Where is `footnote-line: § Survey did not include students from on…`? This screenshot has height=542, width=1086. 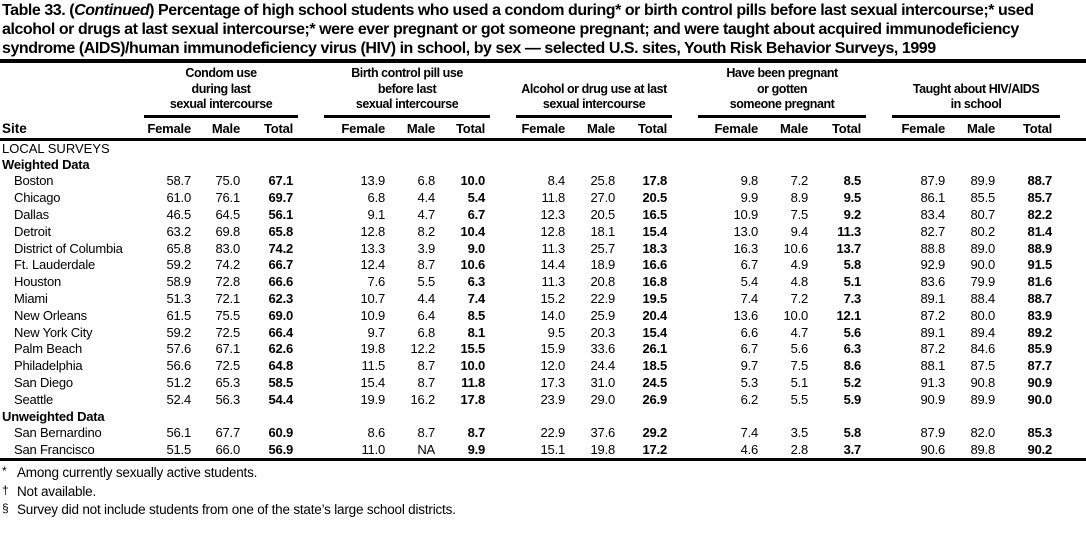 footnote-line: § Survey did not include students from on… is located at coordinates (544, 509).